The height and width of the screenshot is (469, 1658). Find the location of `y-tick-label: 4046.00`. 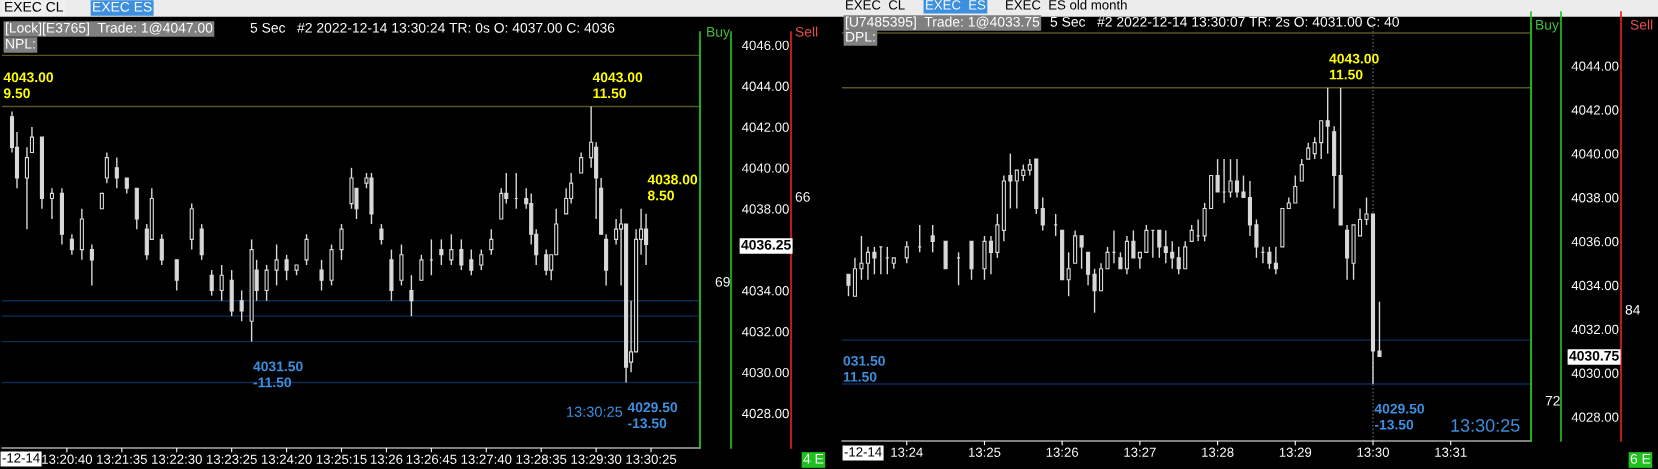

y-tick-label: 4046.00 is located at coordinates (765, 45).